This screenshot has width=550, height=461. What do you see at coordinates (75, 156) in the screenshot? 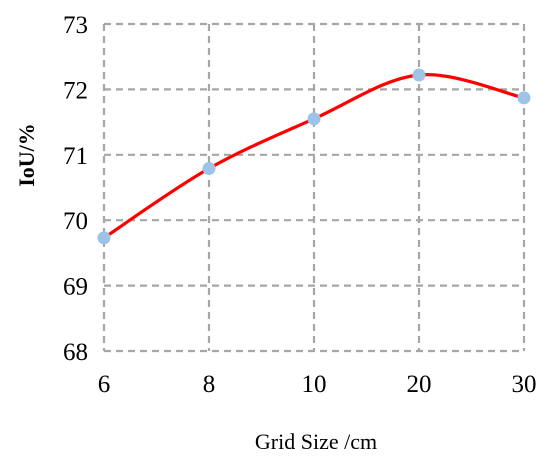
I see `y-tick-label: 71` at bounding box center [75, 156].